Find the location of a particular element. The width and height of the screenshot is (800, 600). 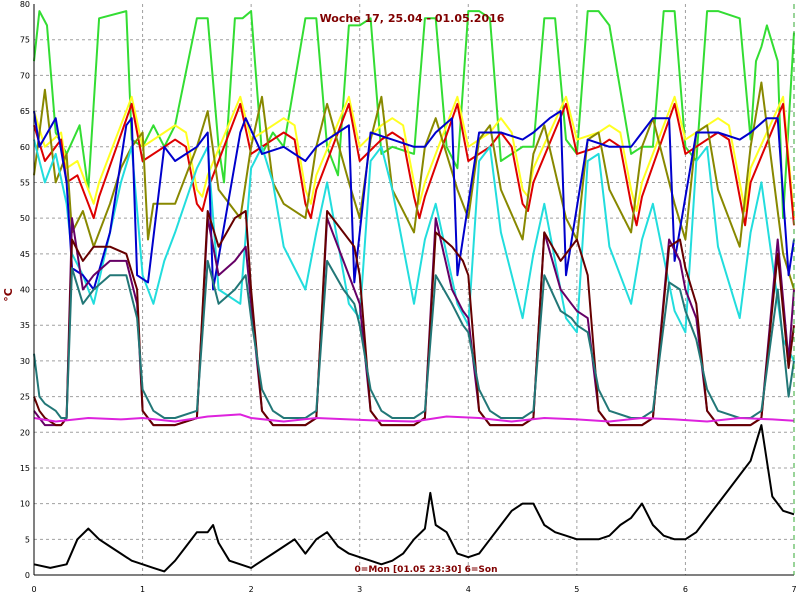

chart-title: Woche 17, 25.04 - 01.05.2016 is located at coordinates (412, 18).